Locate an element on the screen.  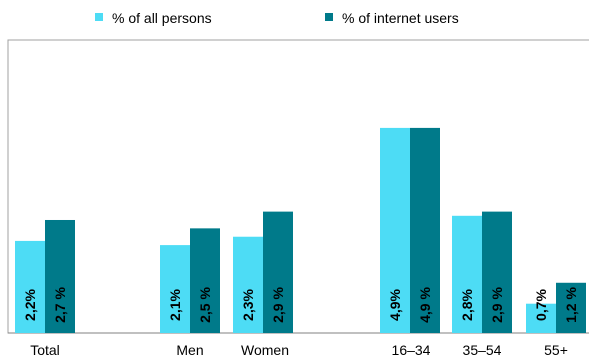
x-tick-label-5: 55+ is located at coordinates (556, 350).